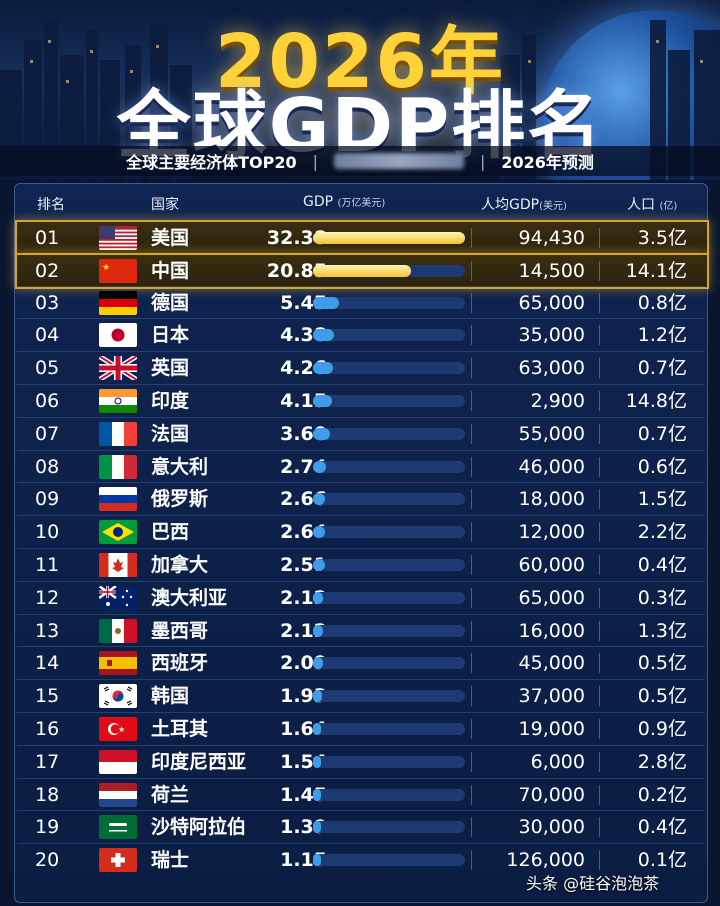  What do you see at coordinates (551, 794) in the screenshot?
I see `per-capita-cell: 70,000` at bounding box center [551, 794].